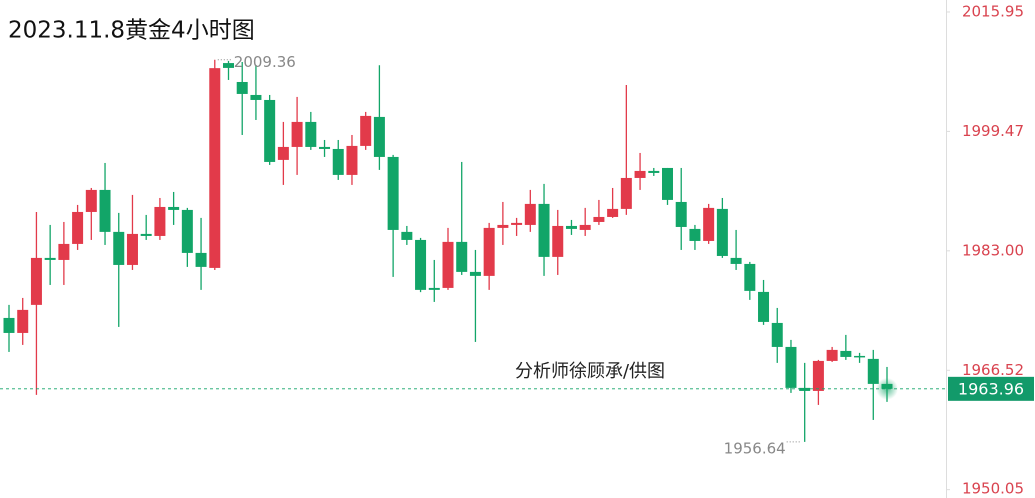 This screenshot has height=498, width=1035. What do you see at coordinates (887, 388) in the screenshot?
I see `last-price-glow` at bounding box center [887, 388].